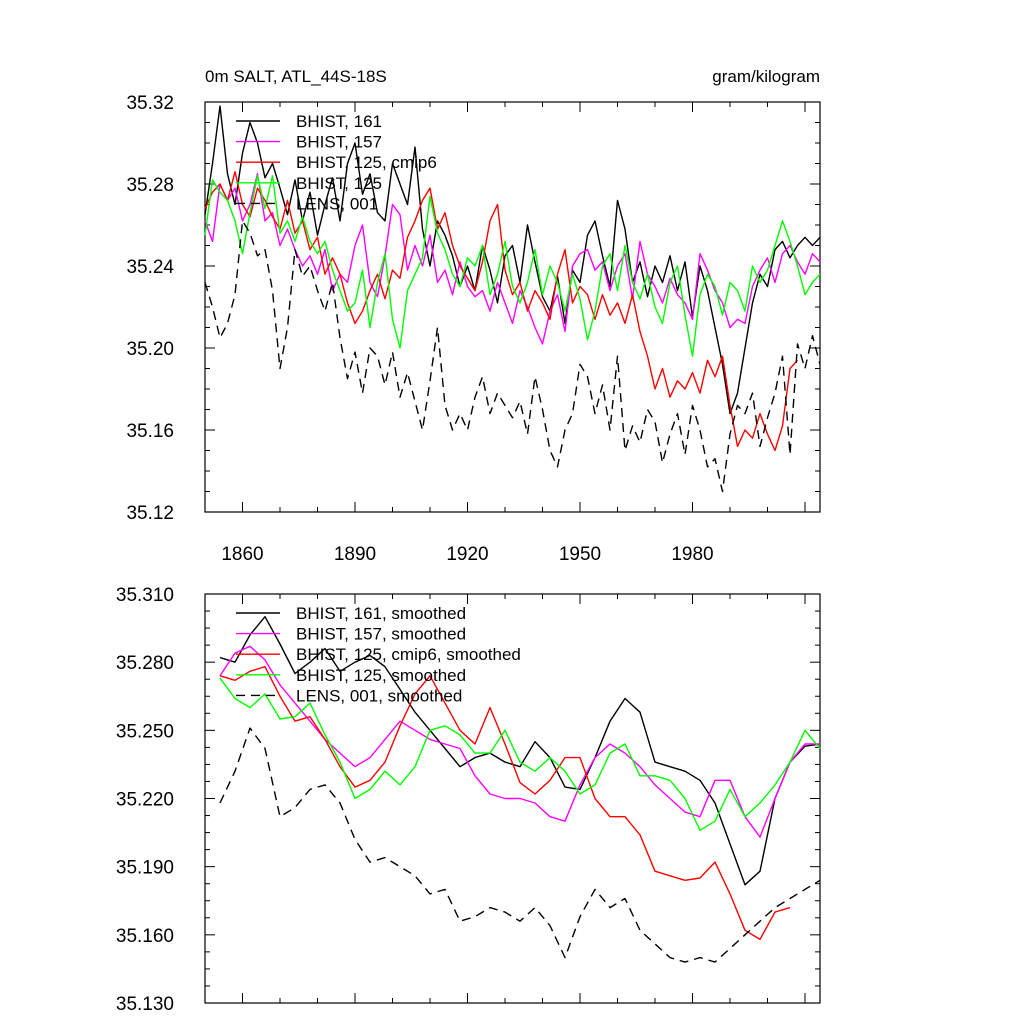 The image size is (1024, 1024). What do you see at coordinates (150, 103) in the screenshot?
I see `y-tick-label: 35.32` at bounding box center [150, 103].